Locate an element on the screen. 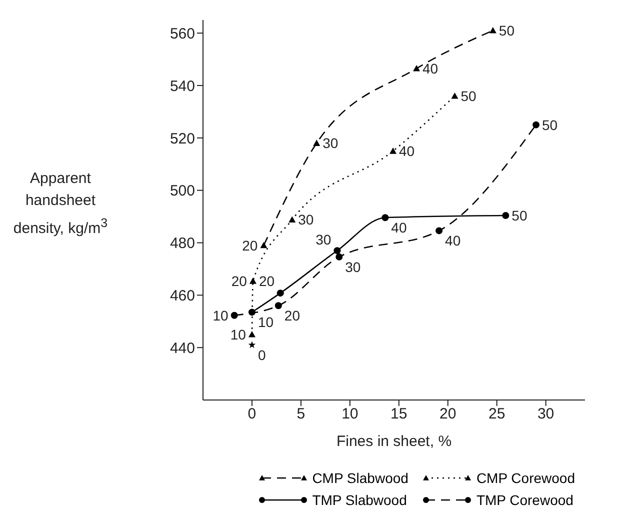  x-tick-label: 10 is located at coordinates (350, 414).